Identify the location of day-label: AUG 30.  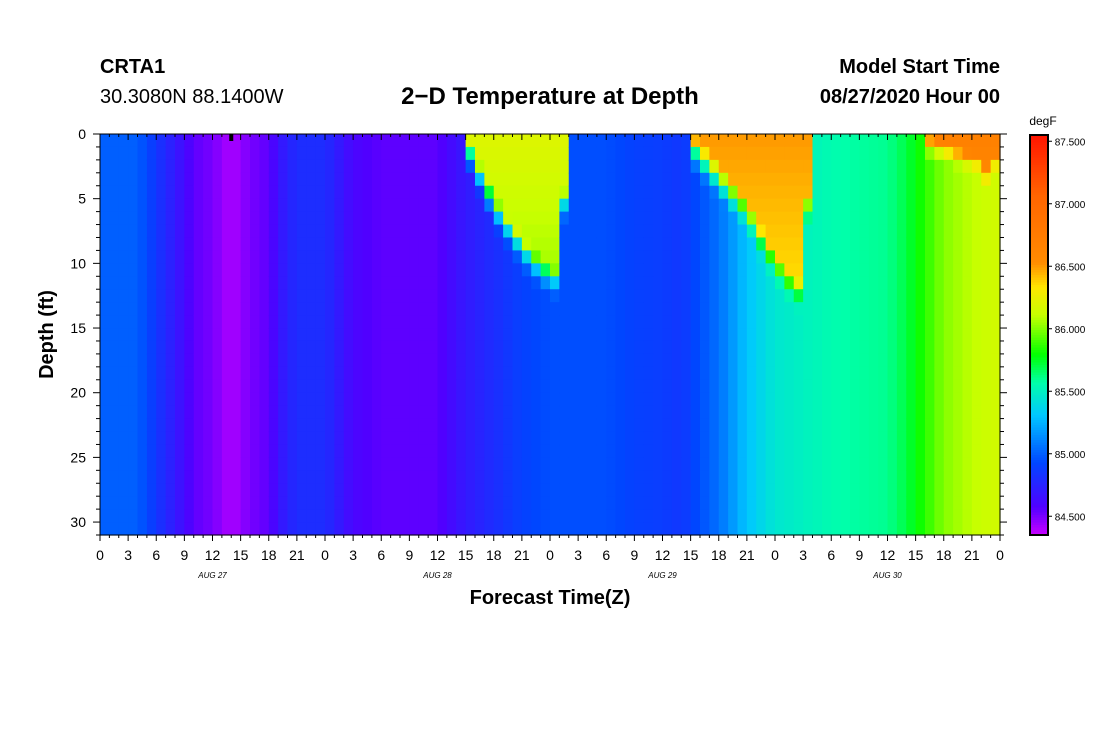
(887, 575).